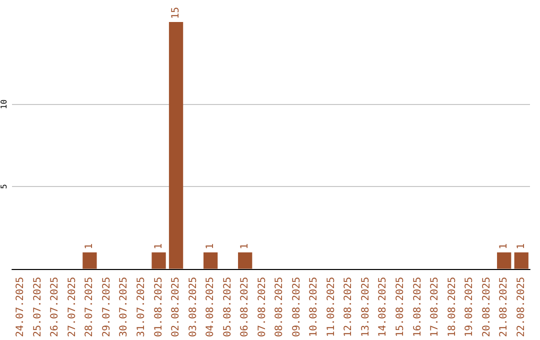 The height and width of the screenshot is (340, 540). Describe the element at coordinates (400, 307) in the screenshot. I see `x-tick-label: 15.08.2025` at that location.